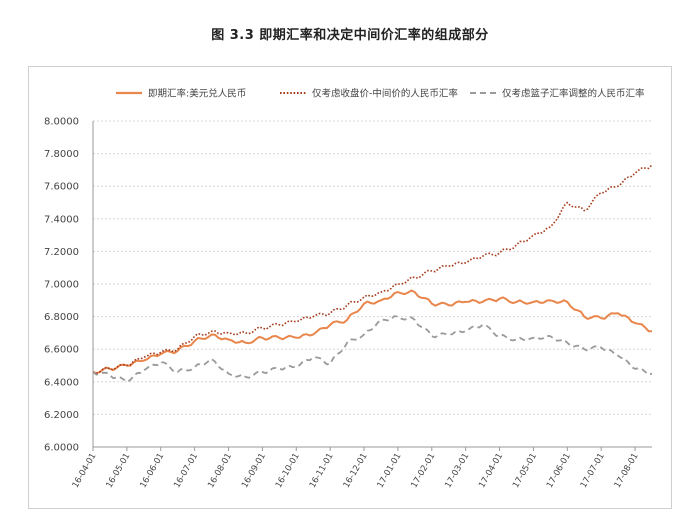  What do you see at coordinates (61, 415) in the screenshot?
I see `y-tick-label: 6.2000` at bounding box center [61, 415].